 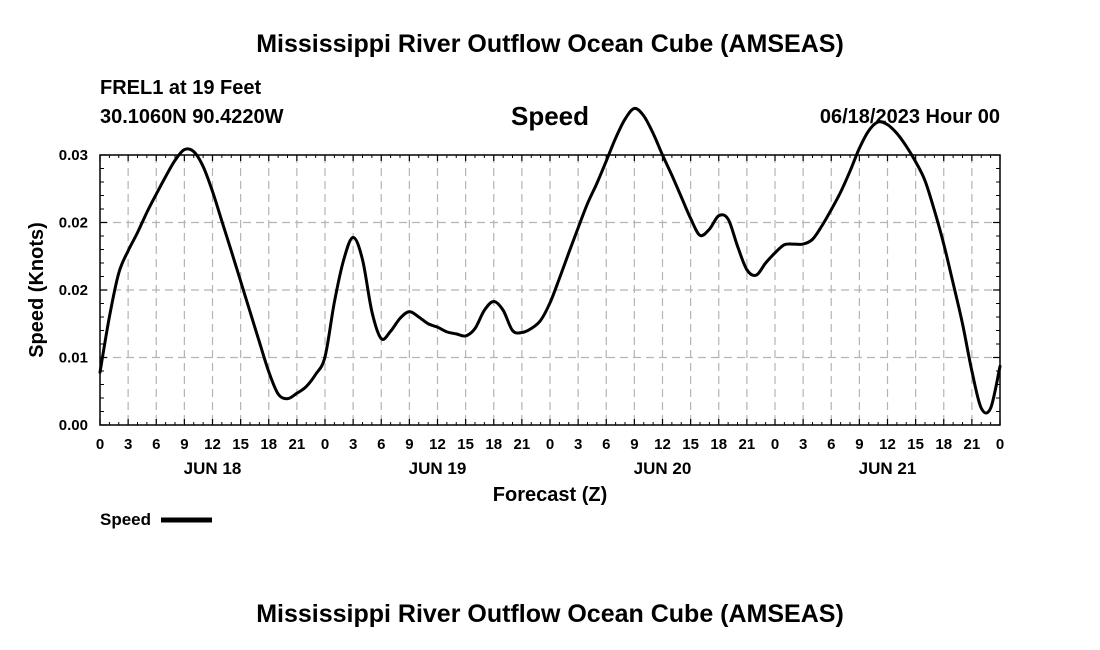 I want to click on chart-title: Speed, so click(x=550, y=116).